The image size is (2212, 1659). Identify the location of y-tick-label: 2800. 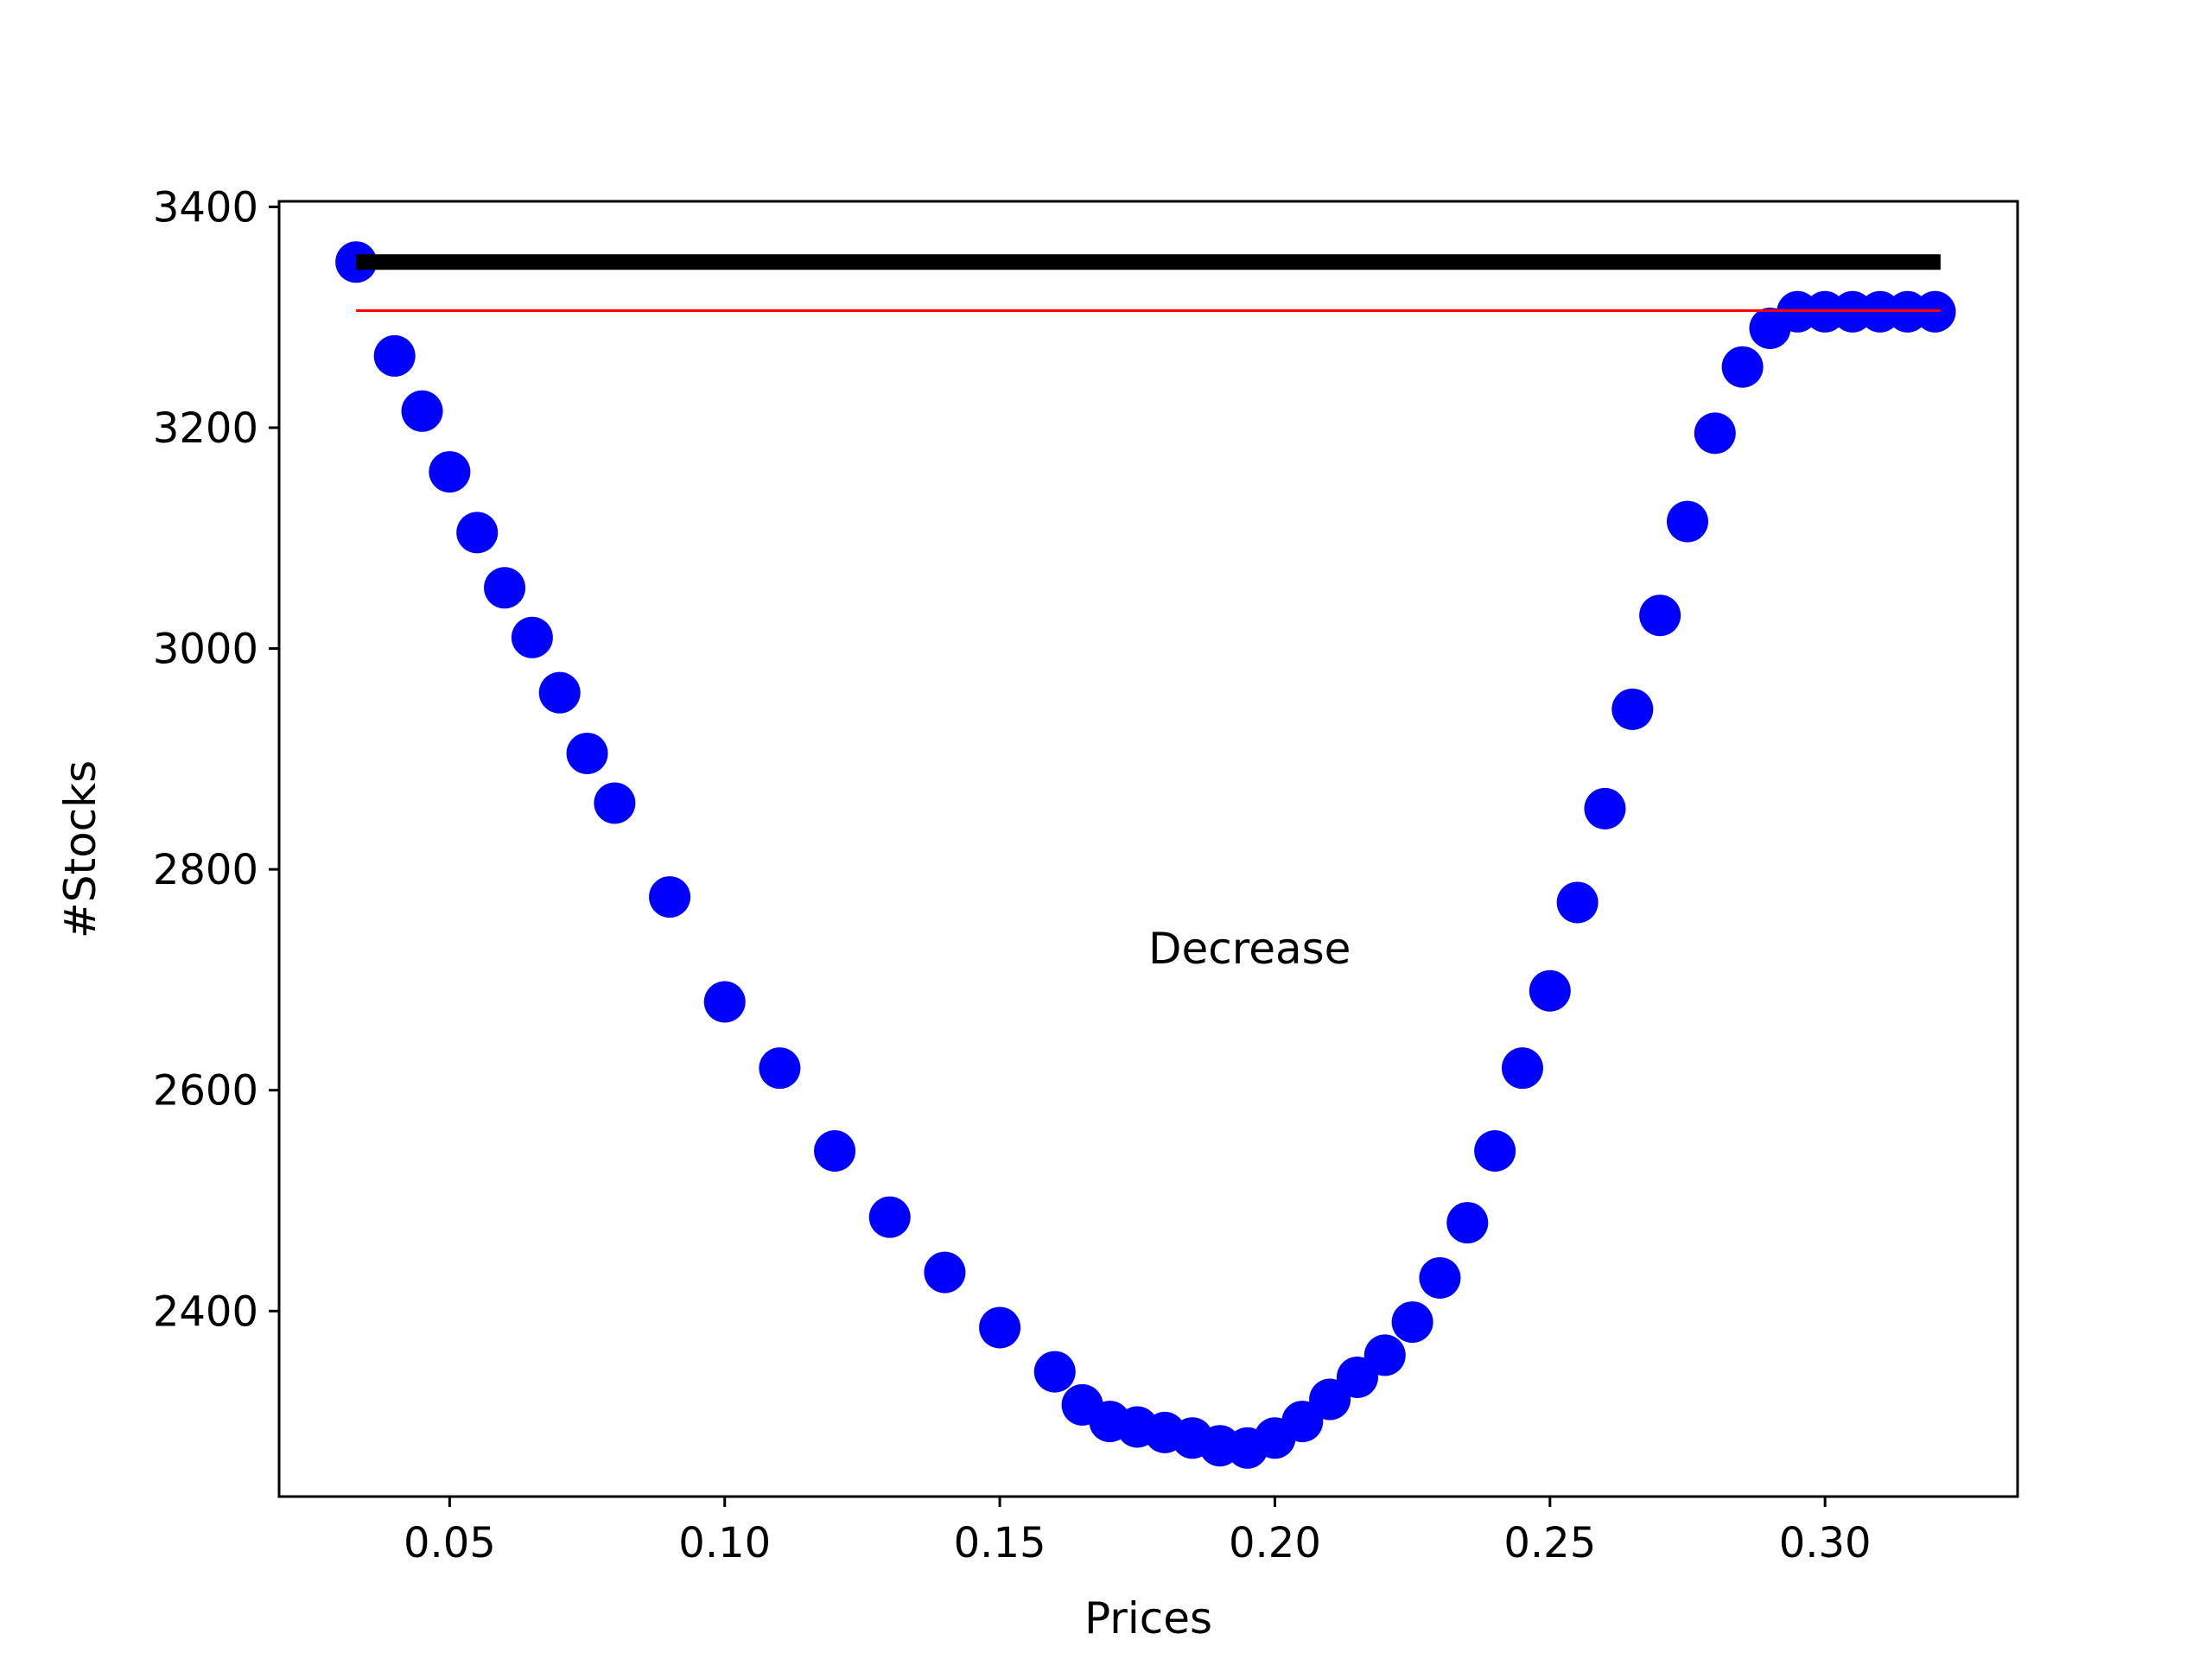
(205, 870).